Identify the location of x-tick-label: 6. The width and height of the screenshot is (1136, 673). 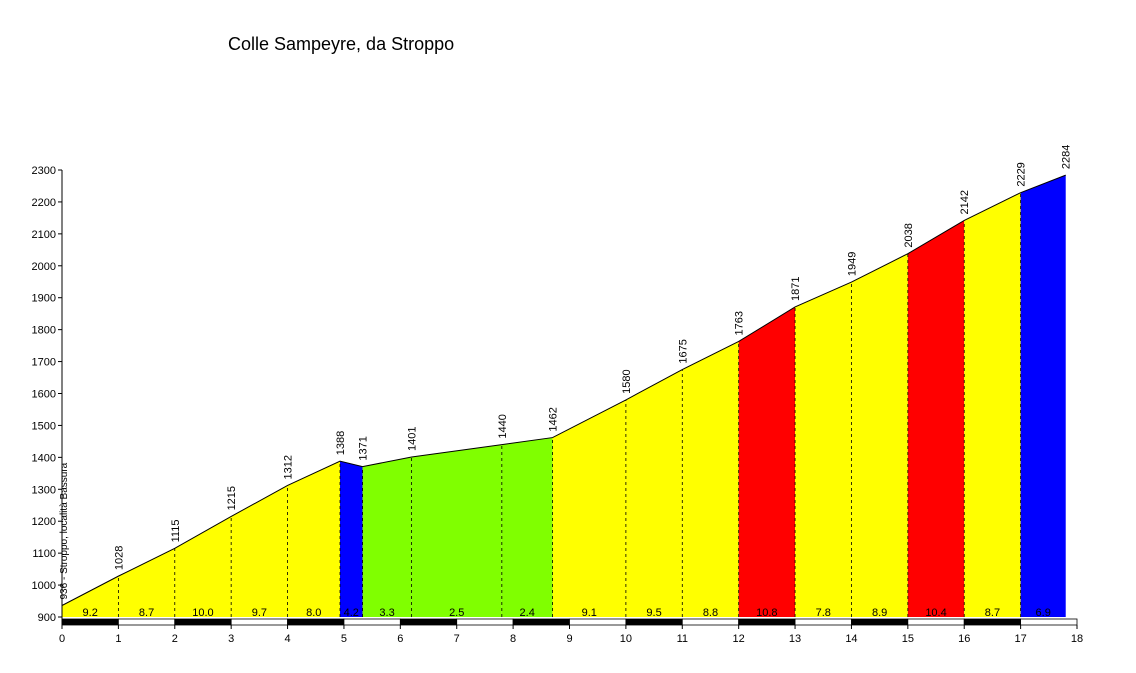
(400, 639).